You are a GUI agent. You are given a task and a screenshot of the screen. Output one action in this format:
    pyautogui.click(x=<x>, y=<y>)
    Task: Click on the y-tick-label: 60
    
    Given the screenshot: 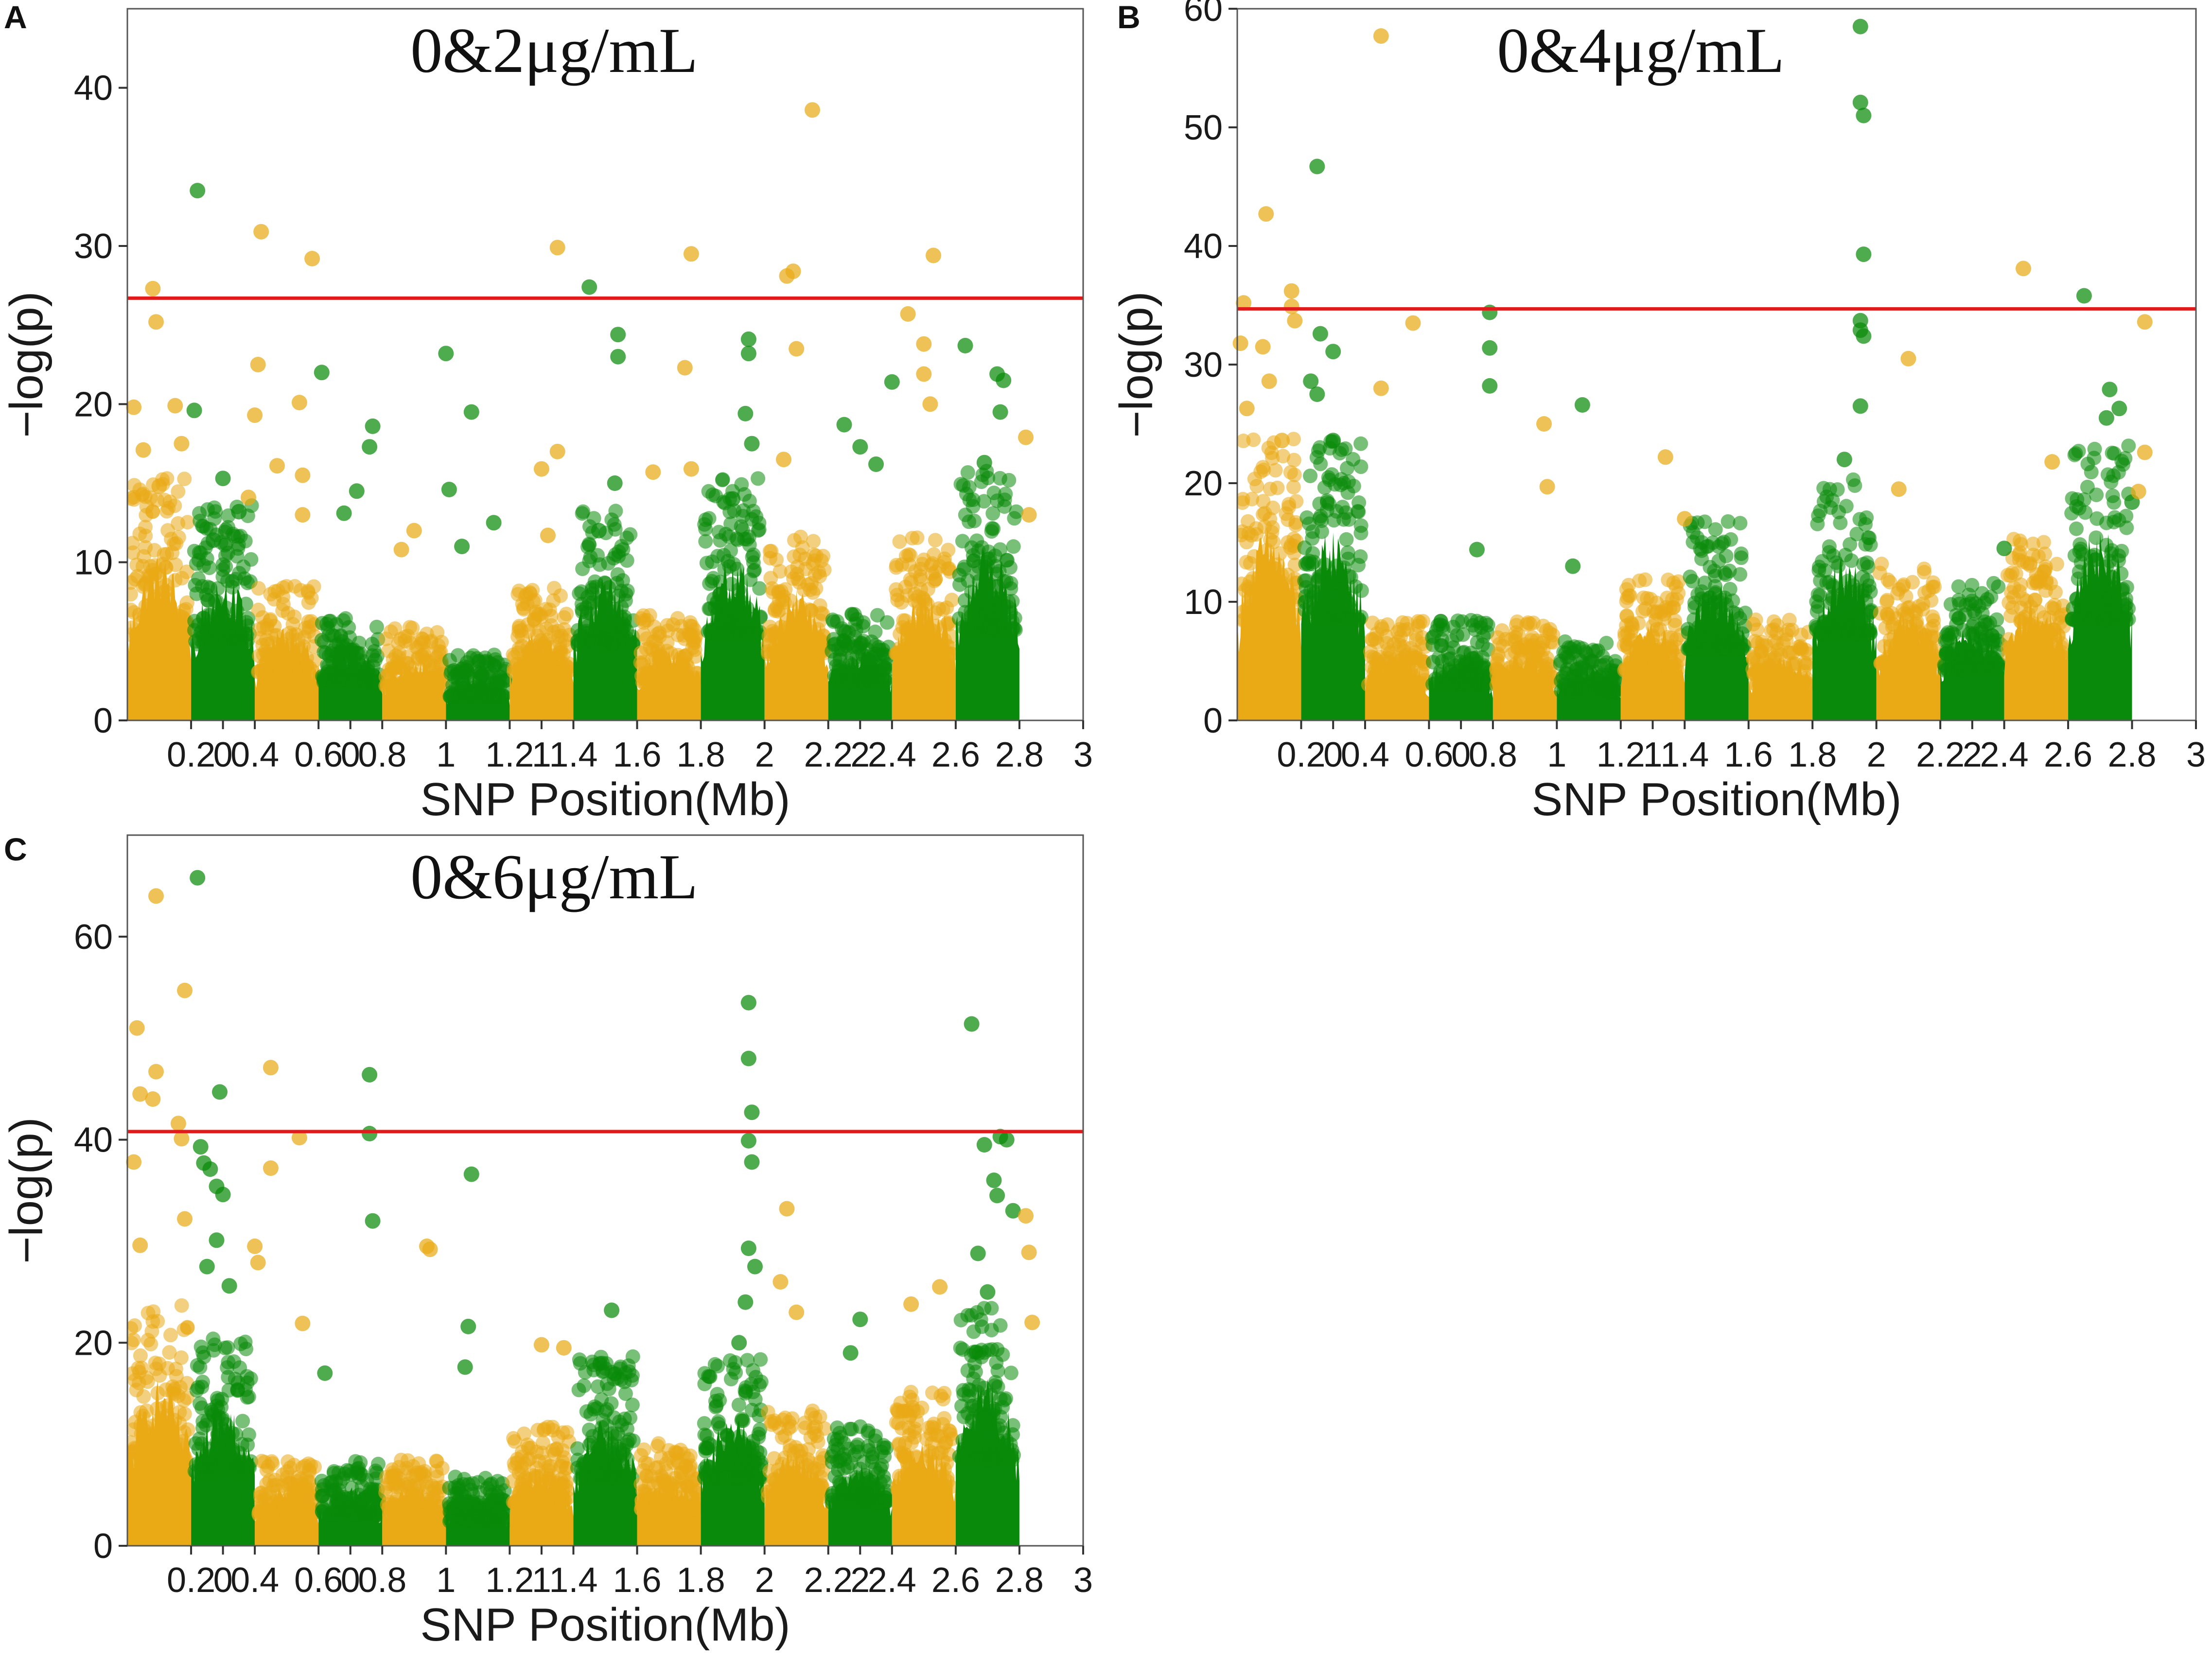 What is the action you would take?
    pyautogui.click(x=1203, y=14)
    